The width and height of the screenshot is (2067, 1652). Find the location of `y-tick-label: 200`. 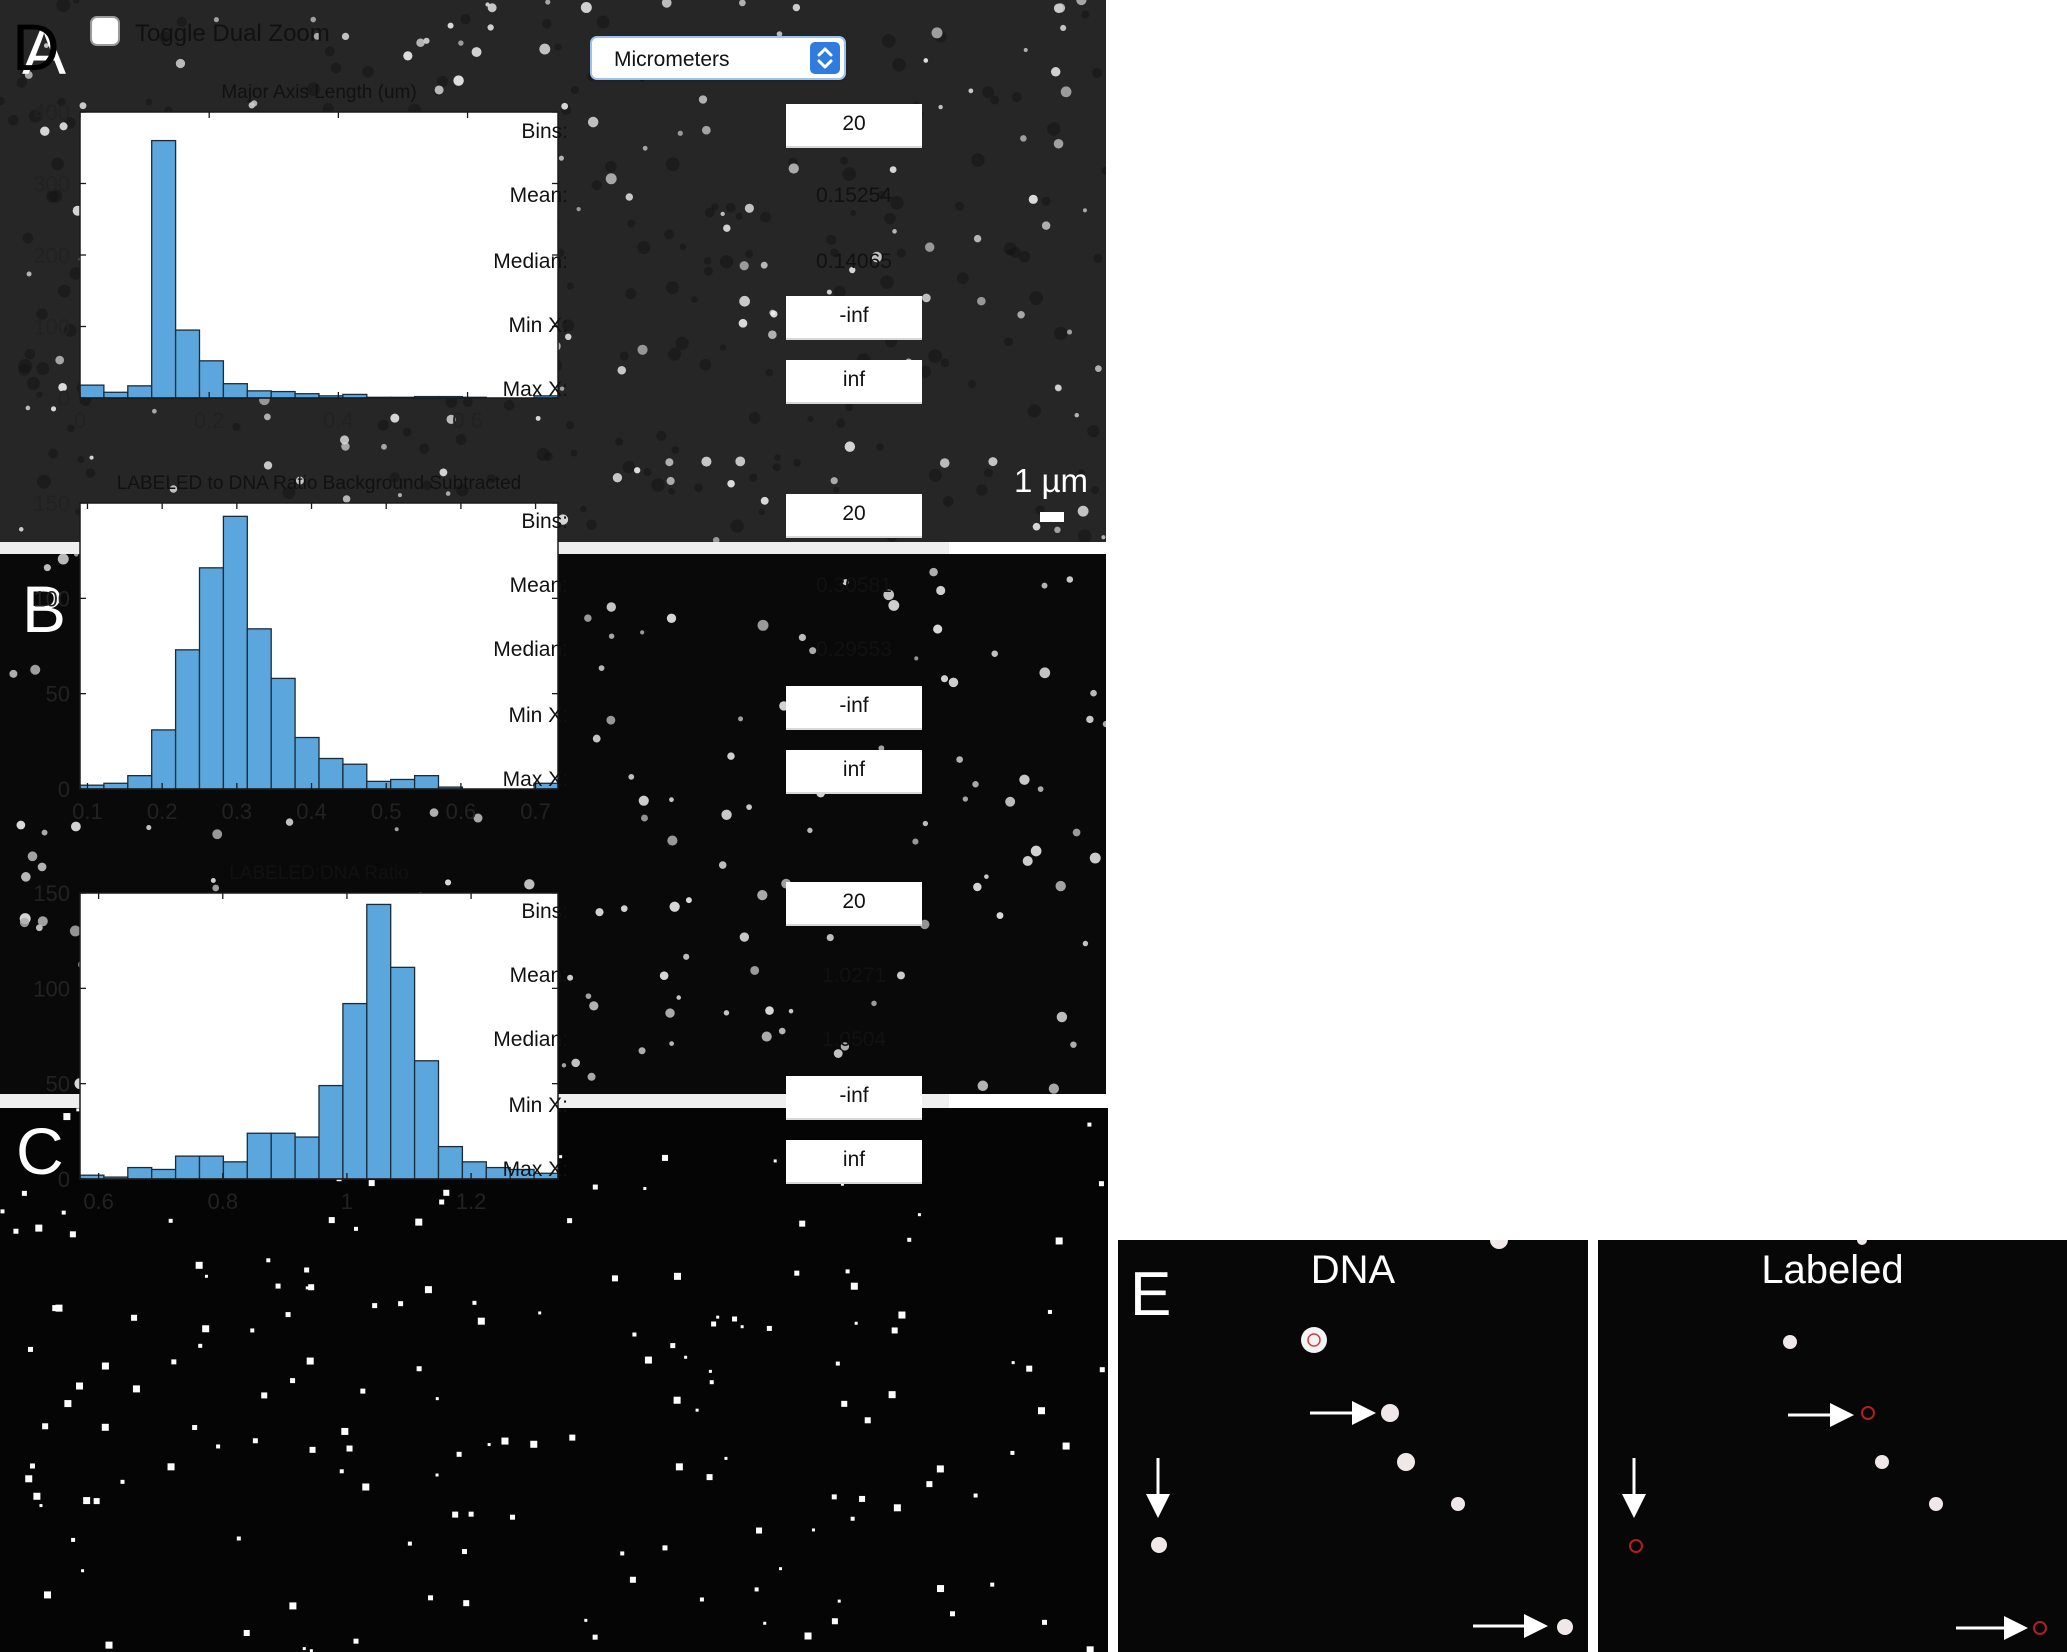

y-tick-label: 200 is located at coordinates (51, 255).